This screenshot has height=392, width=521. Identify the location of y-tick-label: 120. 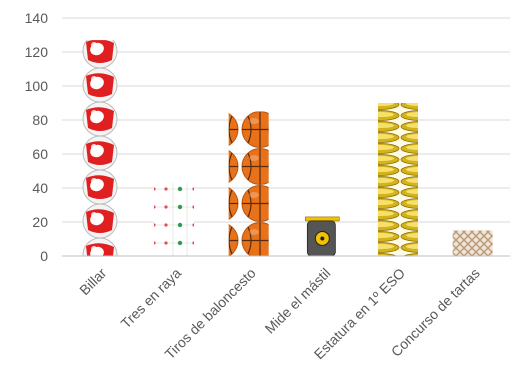
(37, 52).